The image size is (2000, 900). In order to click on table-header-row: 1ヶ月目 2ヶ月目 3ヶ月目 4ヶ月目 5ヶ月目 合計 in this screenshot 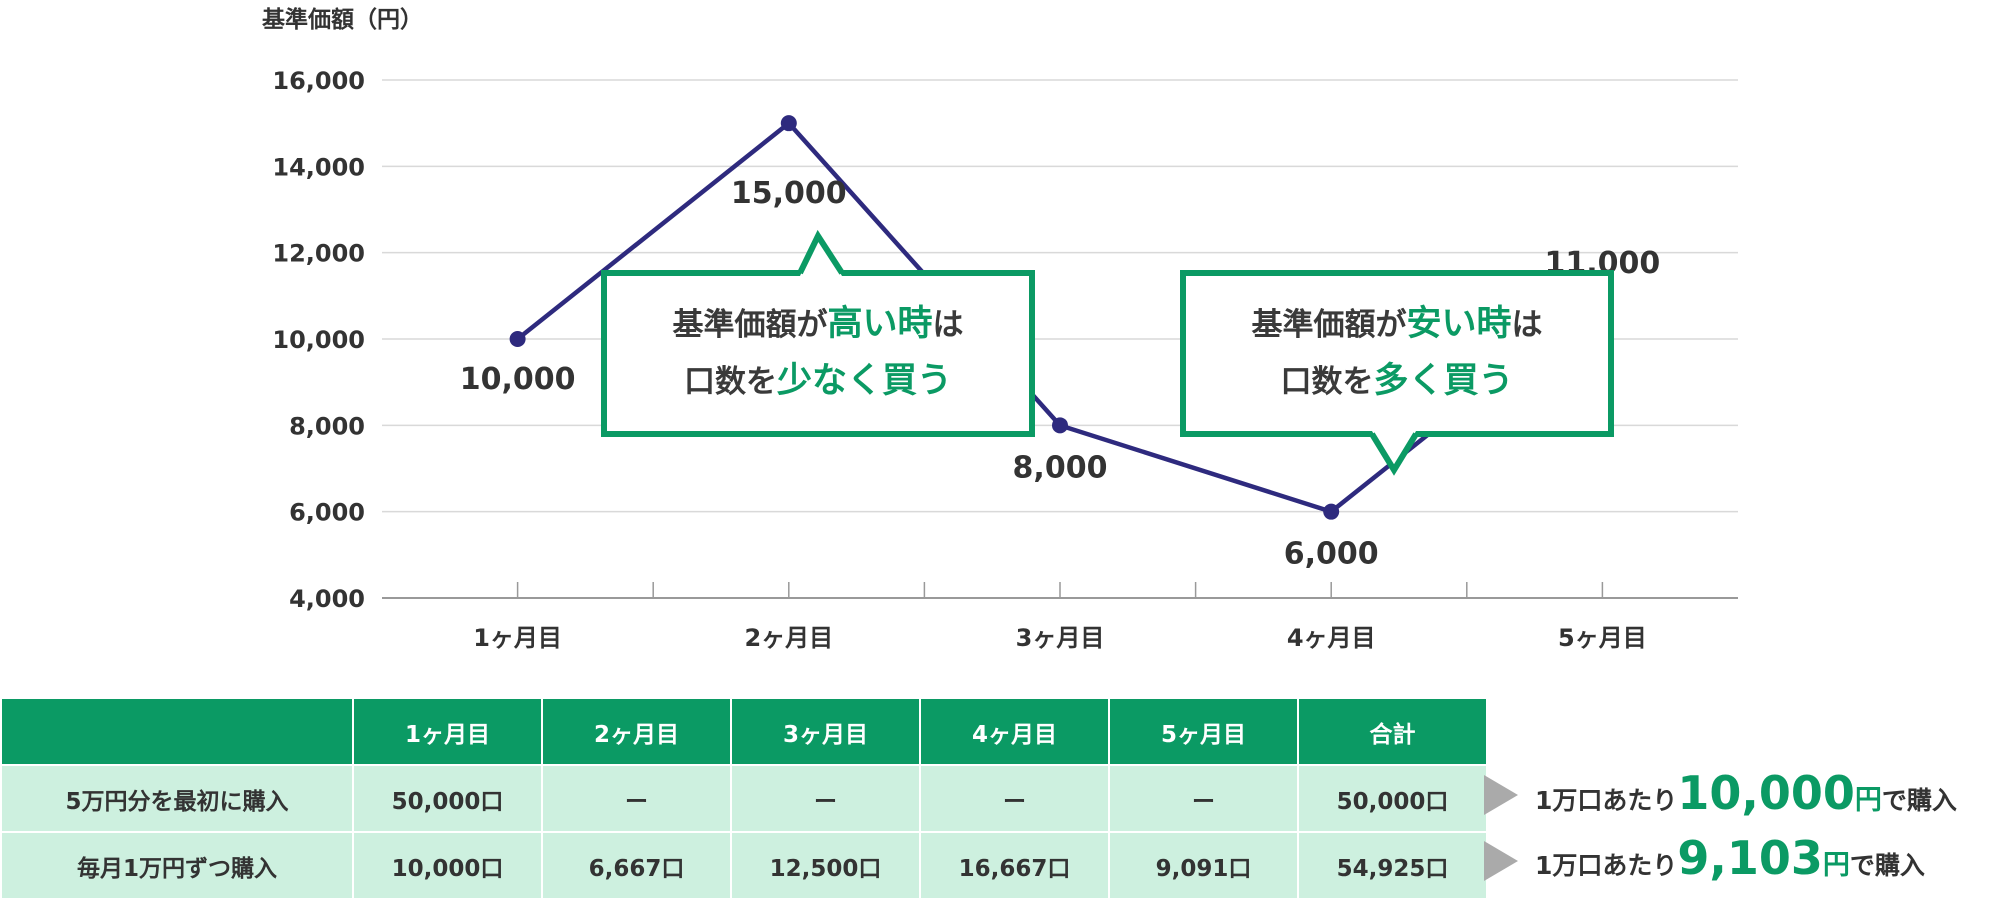, I will do `click(744, 731)`.